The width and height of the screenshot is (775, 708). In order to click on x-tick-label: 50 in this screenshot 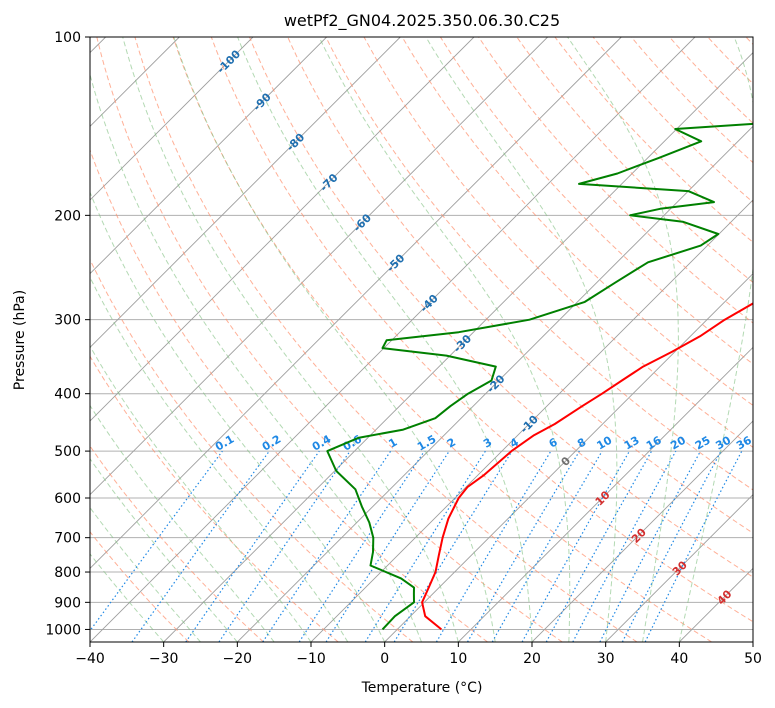, I will do `click(753, 659)`.